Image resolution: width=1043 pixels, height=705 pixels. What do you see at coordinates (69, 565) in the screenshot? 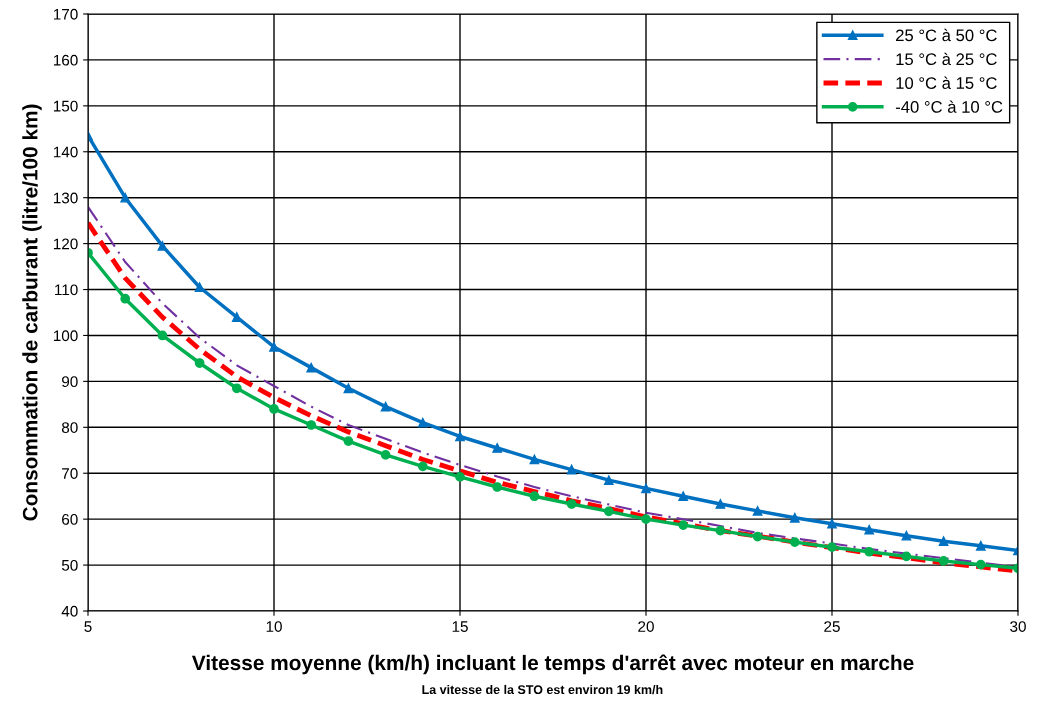
I see `y-tick-label: 50` at bounding box center [69, 565].